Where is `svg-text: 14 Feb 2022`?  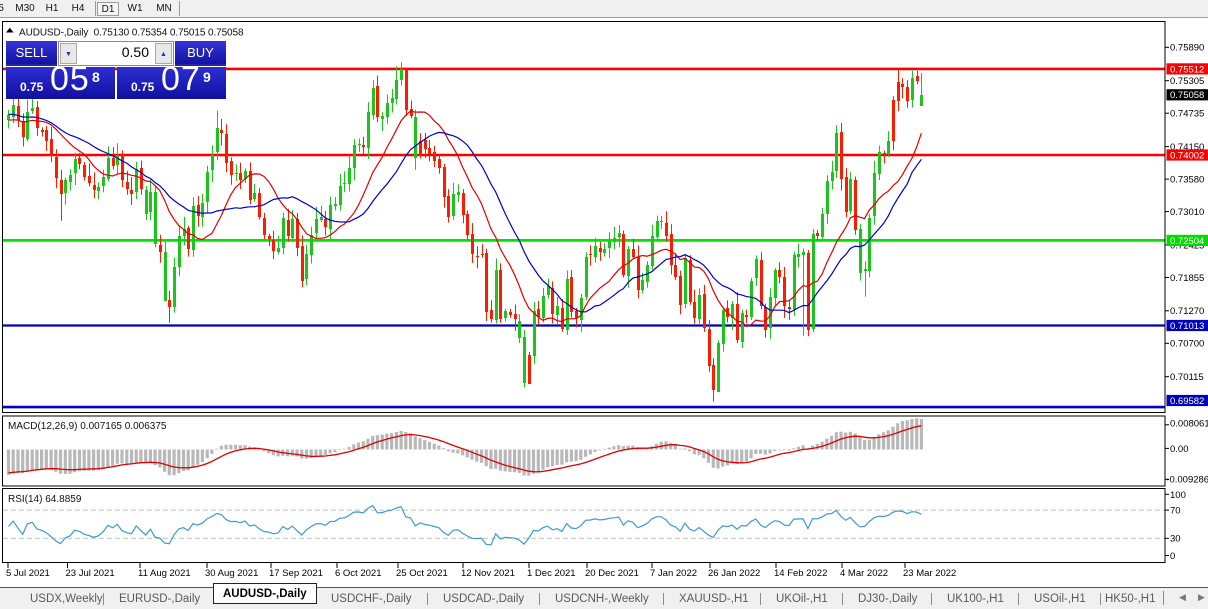 svg-text: 14 Feb 2022 is located at coordinates (800, 573).